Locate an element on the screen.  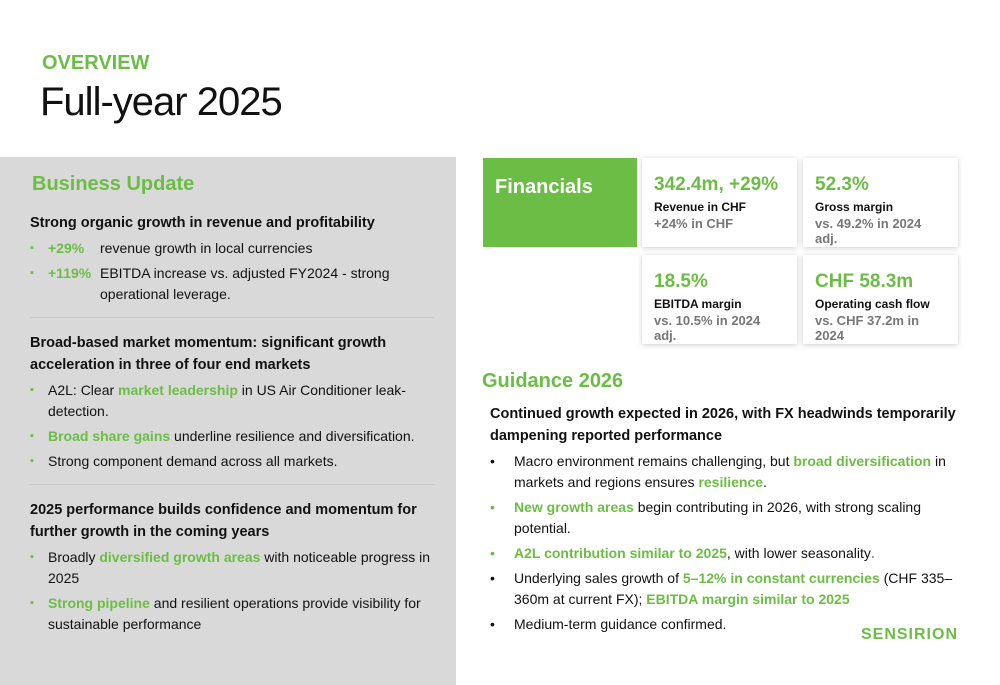
text-run: resilience is located at coordinates (731, 482).